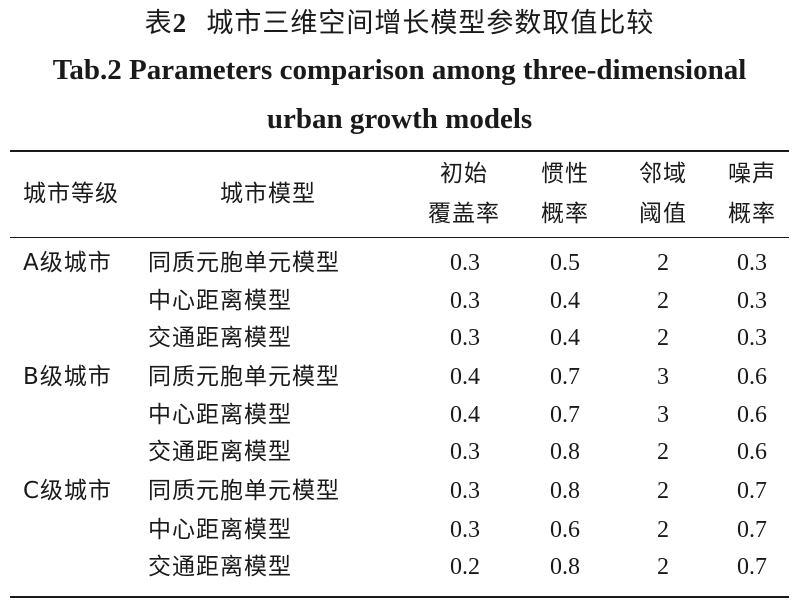  What do you see at coordinates (71, 194) in the screenshot?
I see `header-city-level: 城市等级` at bounding box center [71, 194].